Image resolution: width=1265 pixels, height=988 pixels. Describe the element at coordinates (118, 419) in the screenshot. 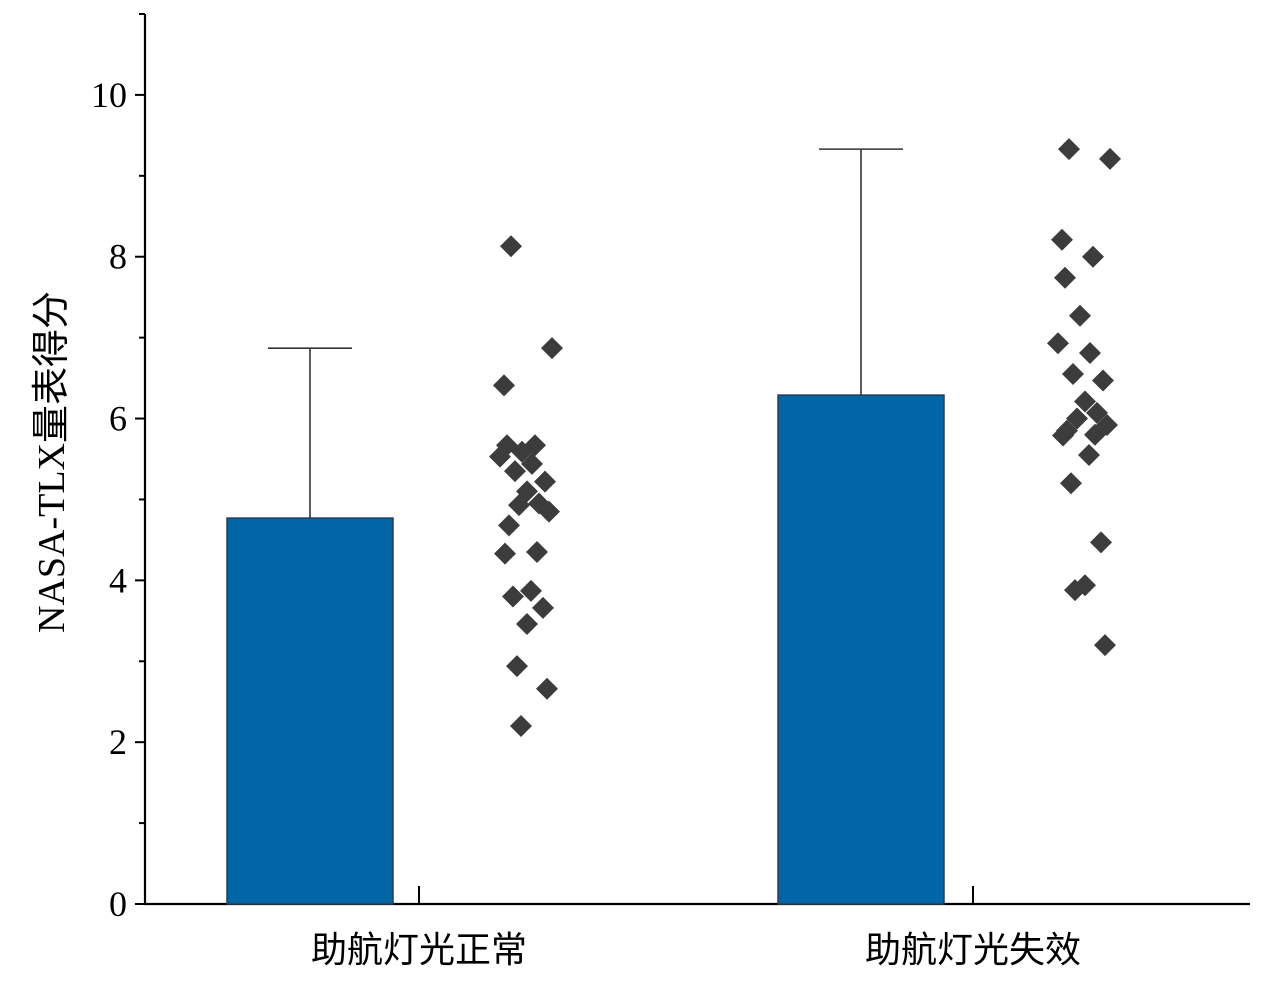

I see `y-tick-label: 6` at that location.